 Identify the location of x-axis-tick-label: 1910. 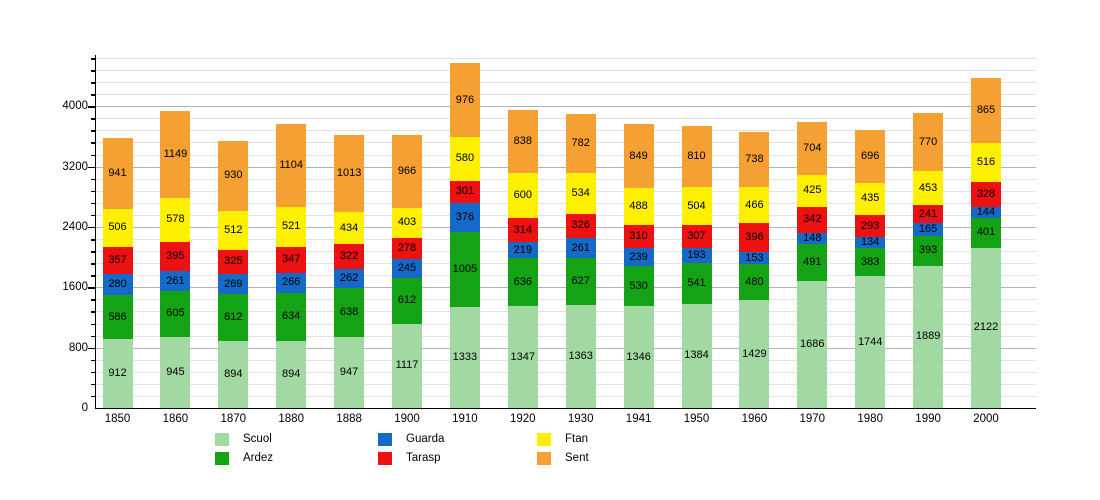
(465, 419).